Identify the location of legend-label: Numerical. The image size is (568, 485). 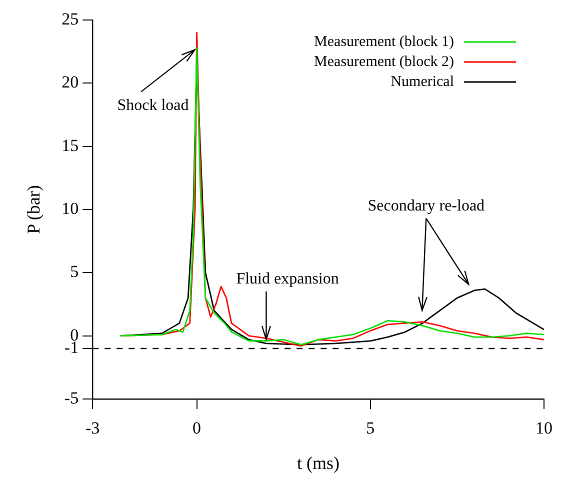
(422, 82).